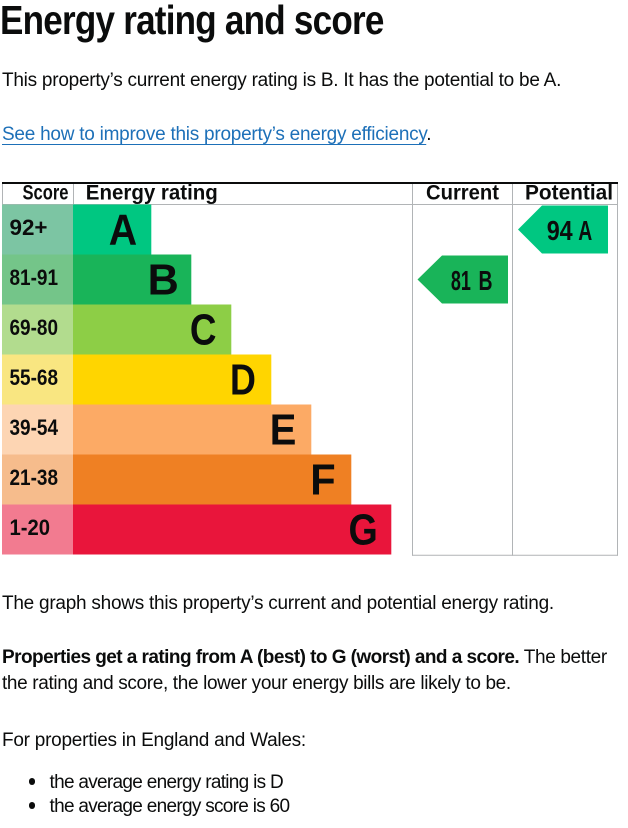 This screenshot has width=628, height=828. What do you see at coordinates (34, 327) in the screenshot?
I see `svg-text: 69-80` at bounding box center [34, 327].